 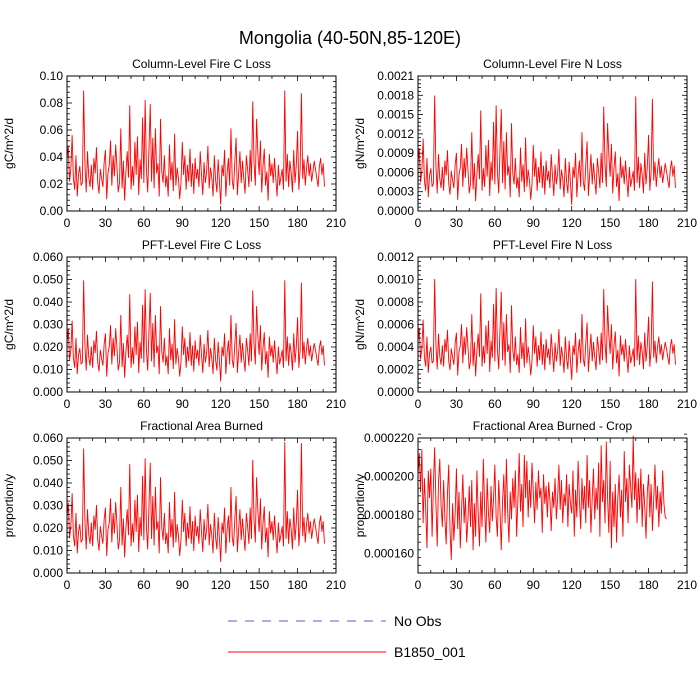 What do you see at coordinates (52, 76) in the screenshot?
I see `y-tick-label: 0.10` at bounding box center [52, 76].